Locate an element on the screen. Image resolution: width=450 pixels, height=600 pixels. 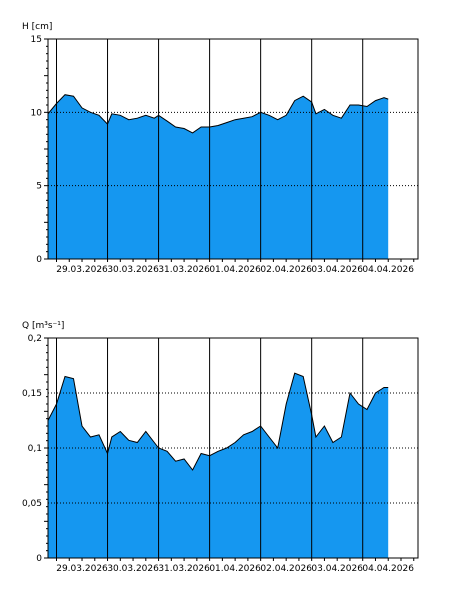
y-tick-label: 10 is located at coordinates (37, 113).